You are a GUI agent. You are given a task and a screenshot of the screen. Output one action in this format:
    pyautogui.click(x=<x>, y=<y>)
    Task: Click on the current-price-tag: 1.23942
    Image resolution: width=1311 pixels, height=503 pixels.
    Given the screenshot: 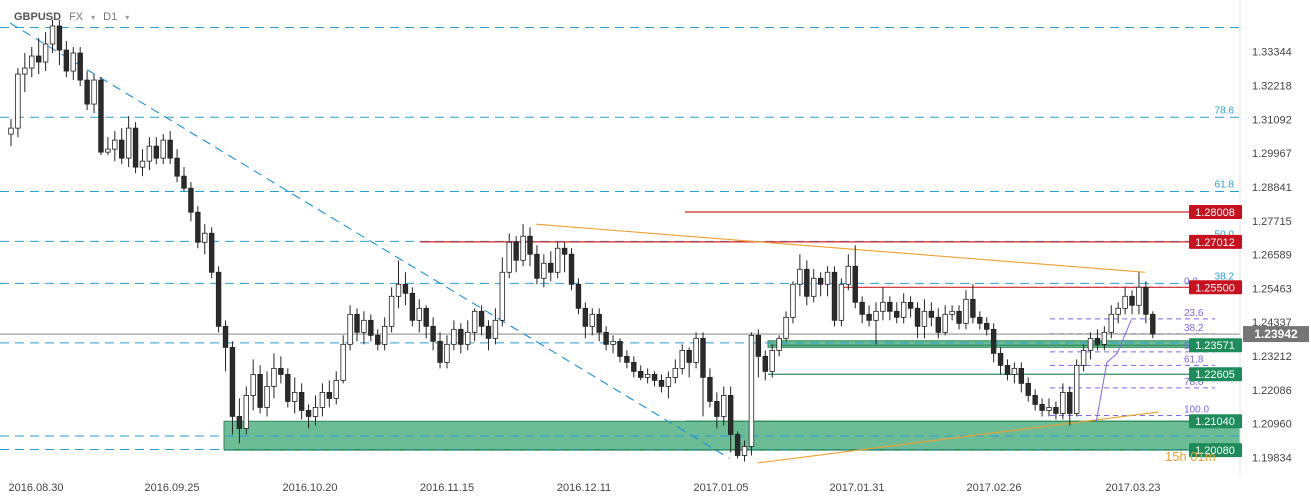 What is the action you would take?
    pyautogui.click(x=1276, y=334)
    